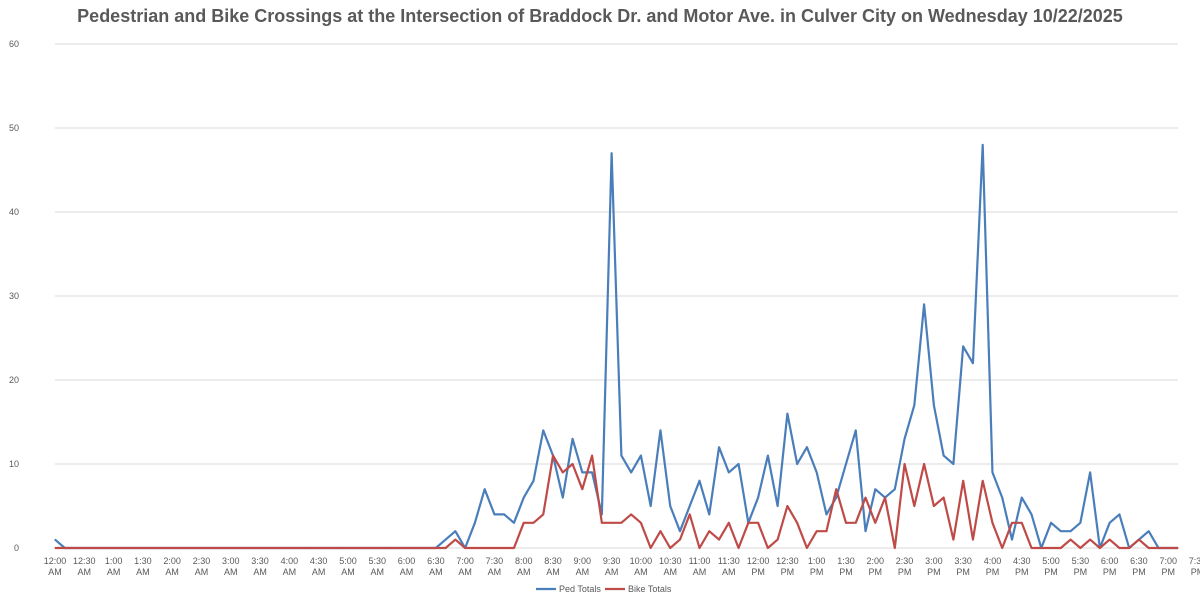 The image size is (1200, 608). What do you see at coordinates (638, 589) in the screenshot?
I see `legend-entry-bike-totals: Bike Totals` at bounding box center [638, 589].